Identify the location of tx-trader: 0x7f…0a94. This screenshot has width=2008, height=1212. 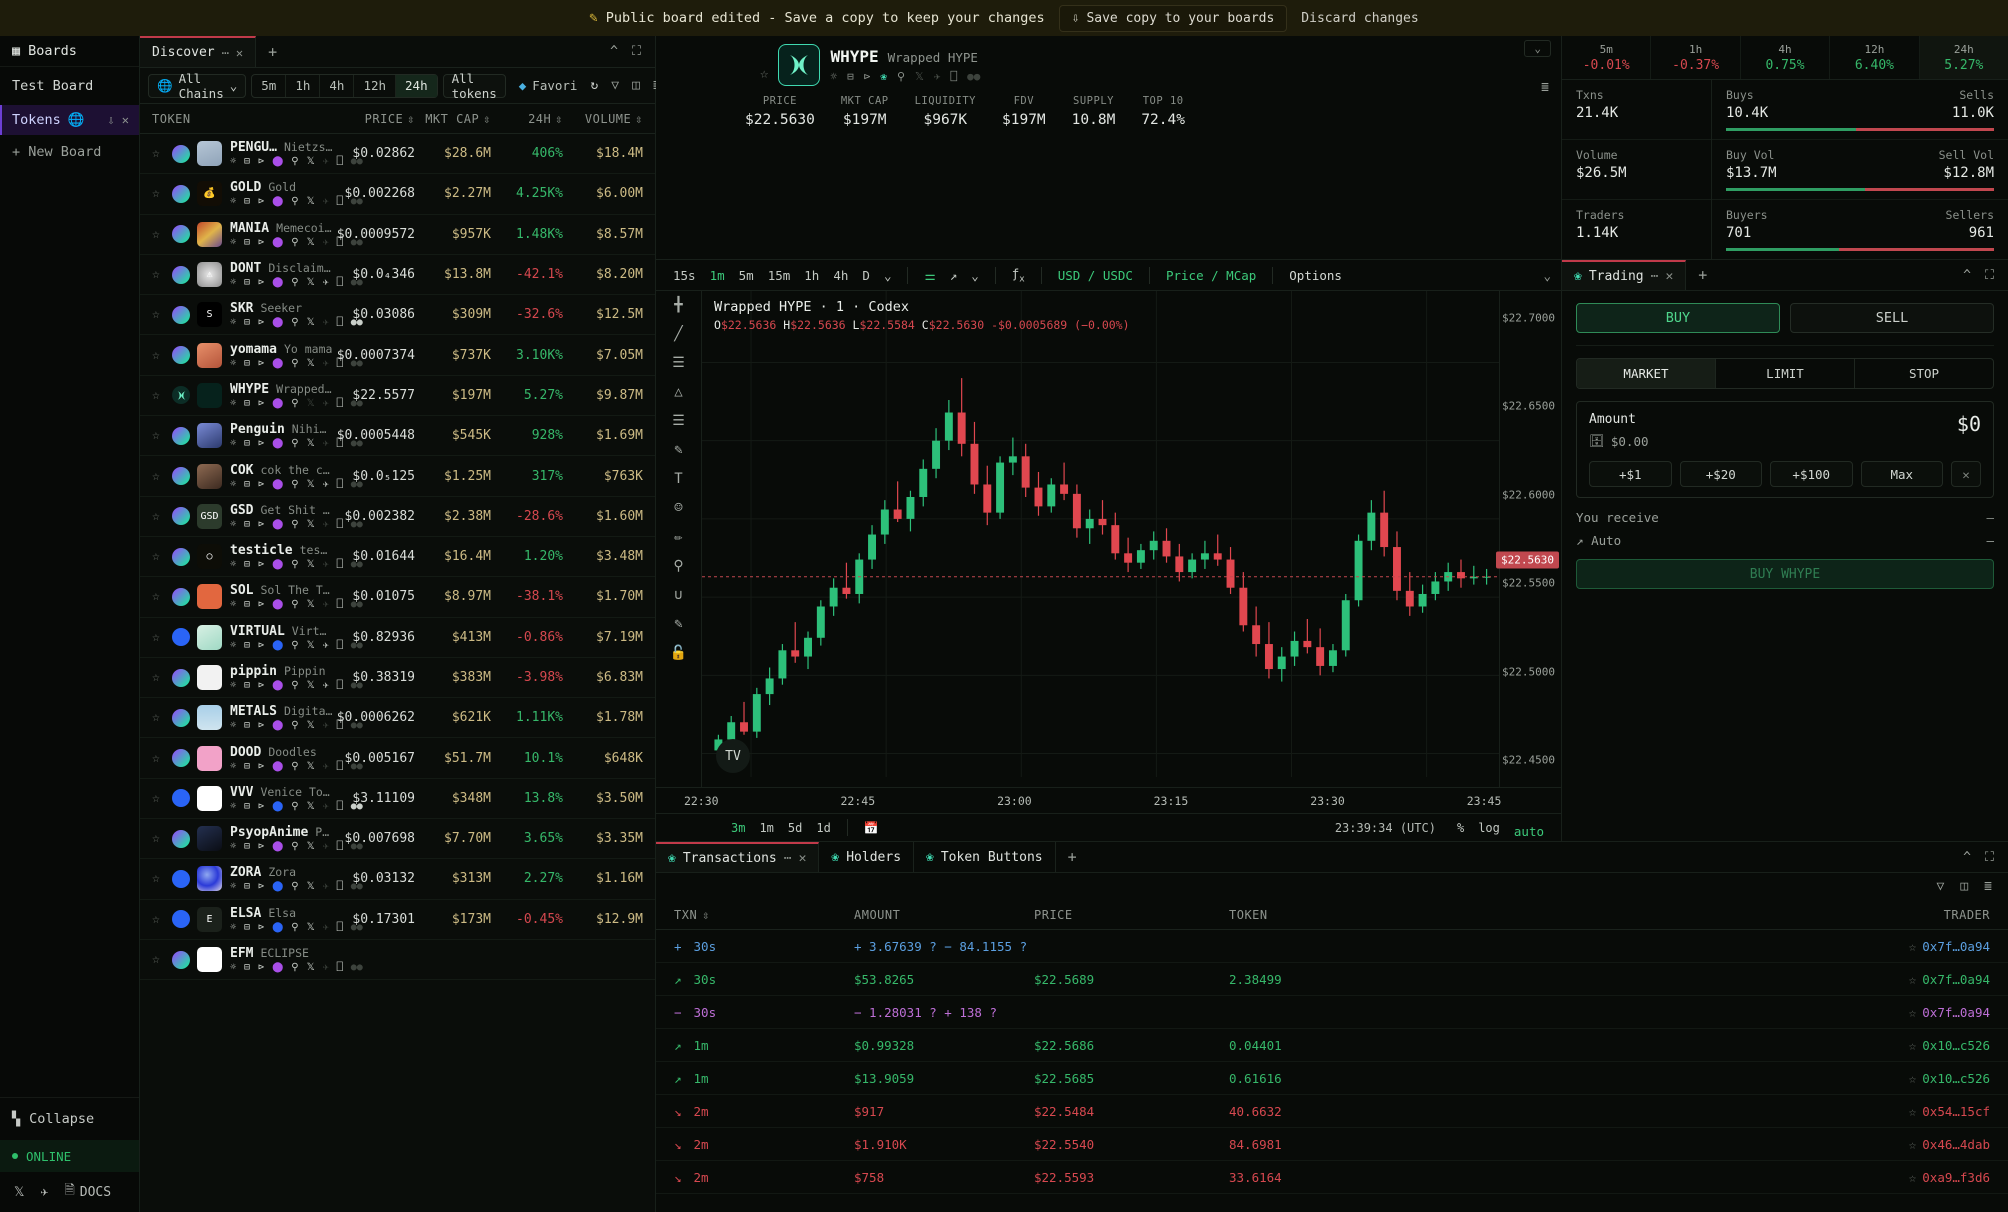
(1956, 946).